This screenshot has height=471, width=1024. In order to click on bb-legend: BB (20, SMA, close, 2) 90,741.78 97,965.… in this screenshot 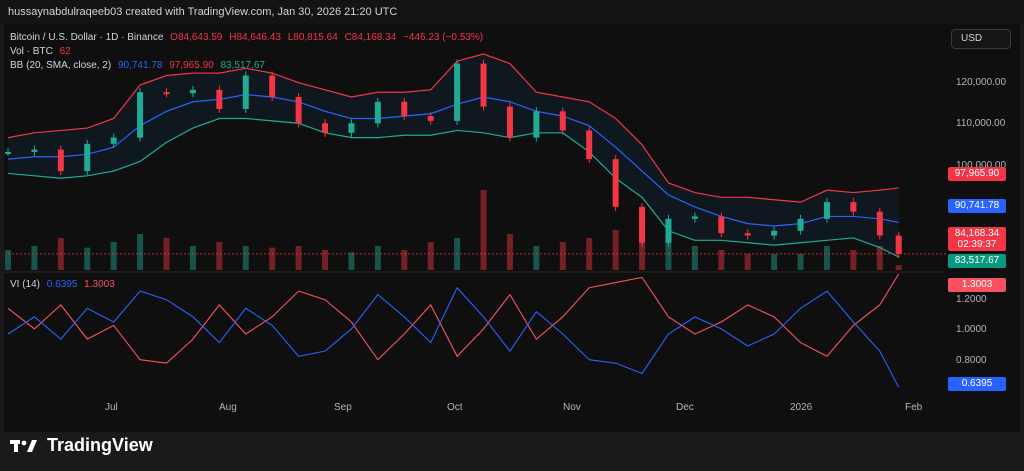, I will do `click(139, 65)`.